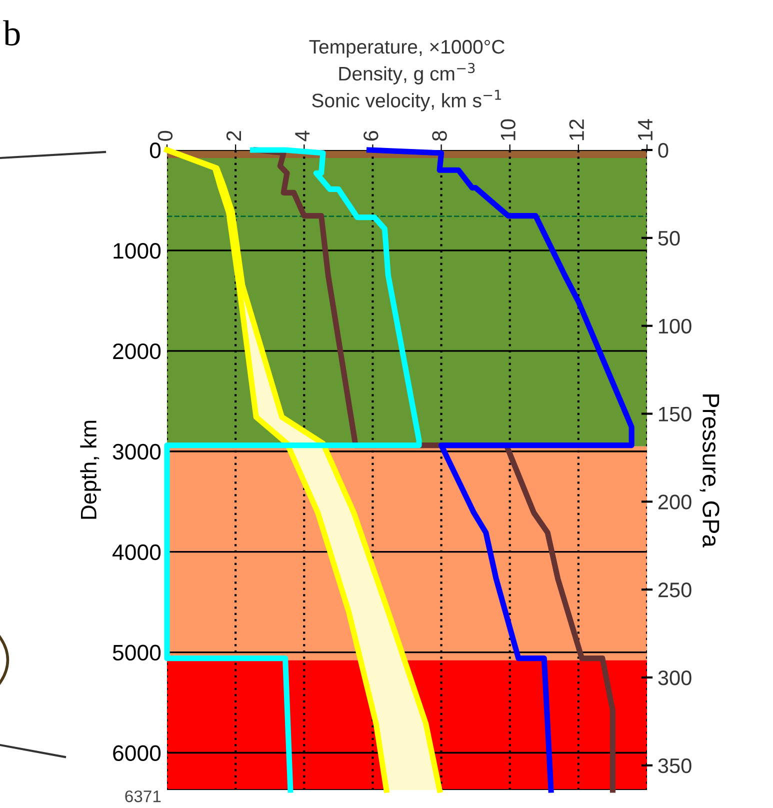 The height and width of the screenshot is (808, 773). Describe the element at coordinates (663, 150) in the screenshot. I see `y2-tick-label: 0` at that location.